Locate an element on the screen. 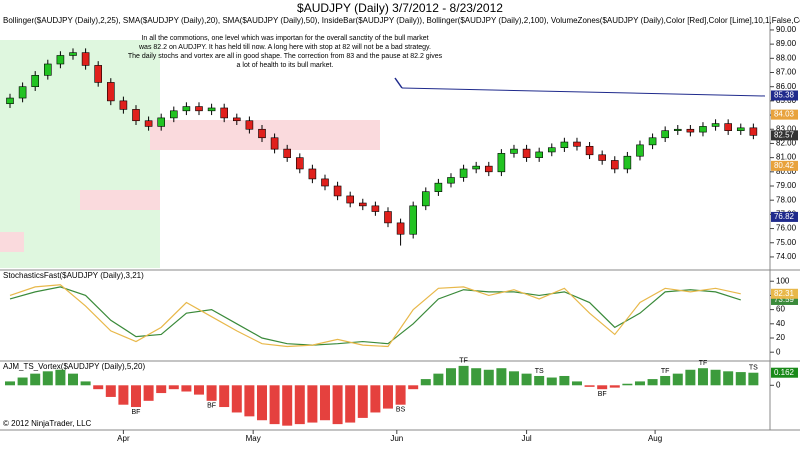 The width and height of the screenshot is (800, 459). y-tick-label: 75.00 is located at coordinates (786, 242).